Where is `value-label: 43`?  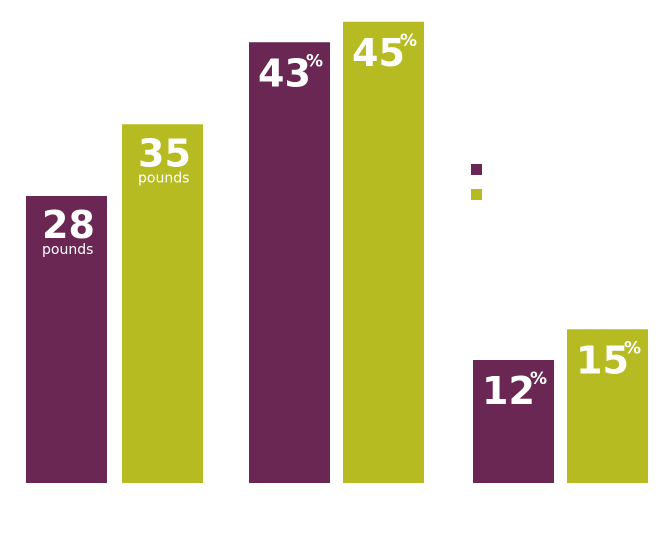
value-label: 43 is located at coordinates (284, 73).